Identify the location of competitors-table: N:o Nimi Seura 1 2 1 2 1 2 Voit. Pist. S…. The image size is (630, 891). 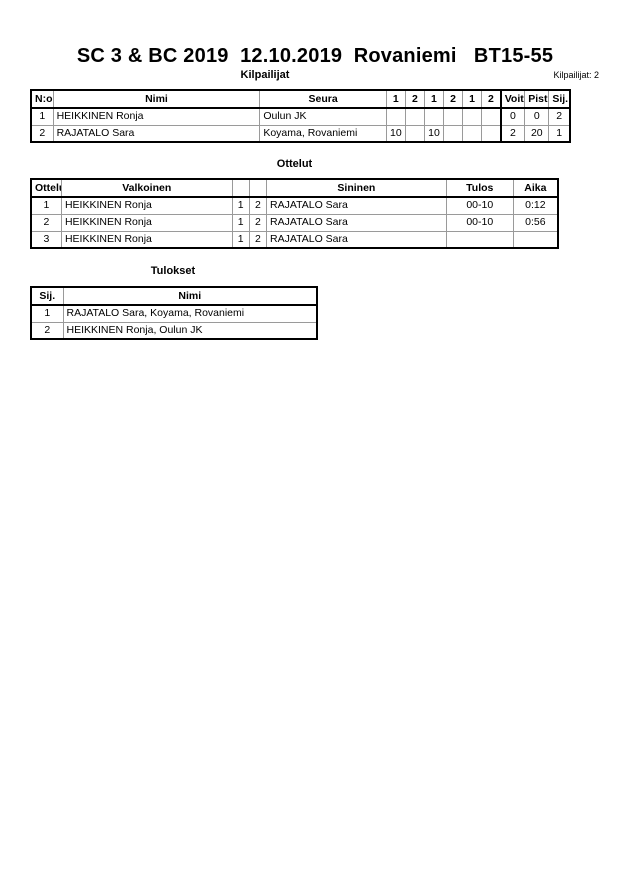
(300, 116).